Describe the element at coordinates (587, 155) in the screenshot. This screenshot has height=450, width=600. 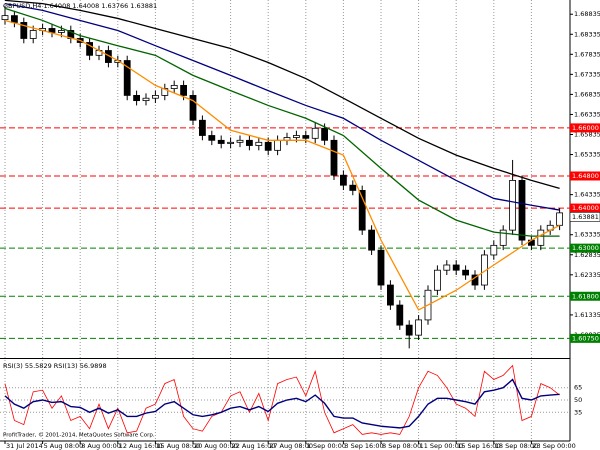
I see `y-tick-label: 1.65335` at that location.